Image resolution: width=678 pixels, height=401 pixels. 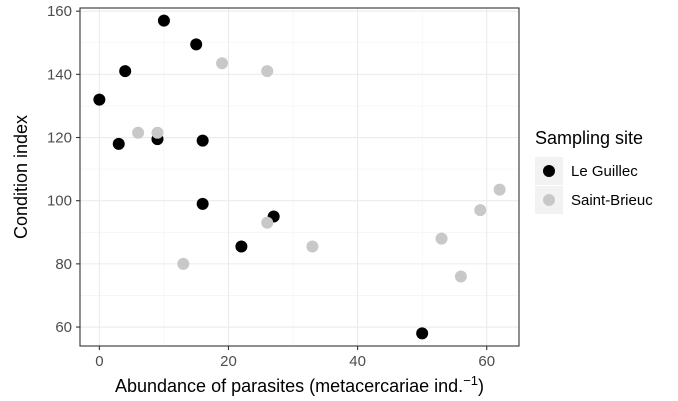 I want to click on legend-title: Sampling site, so click(x=589, y=138).